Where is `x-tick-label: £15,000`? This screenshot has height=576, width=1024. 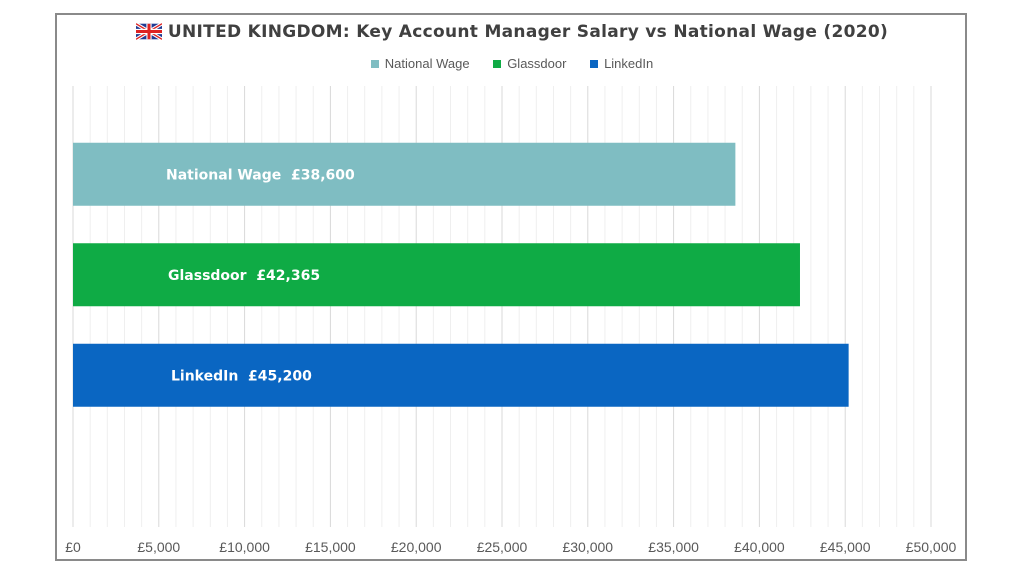 x-tick-label: £15,000 is located at coordinates (330, 547).